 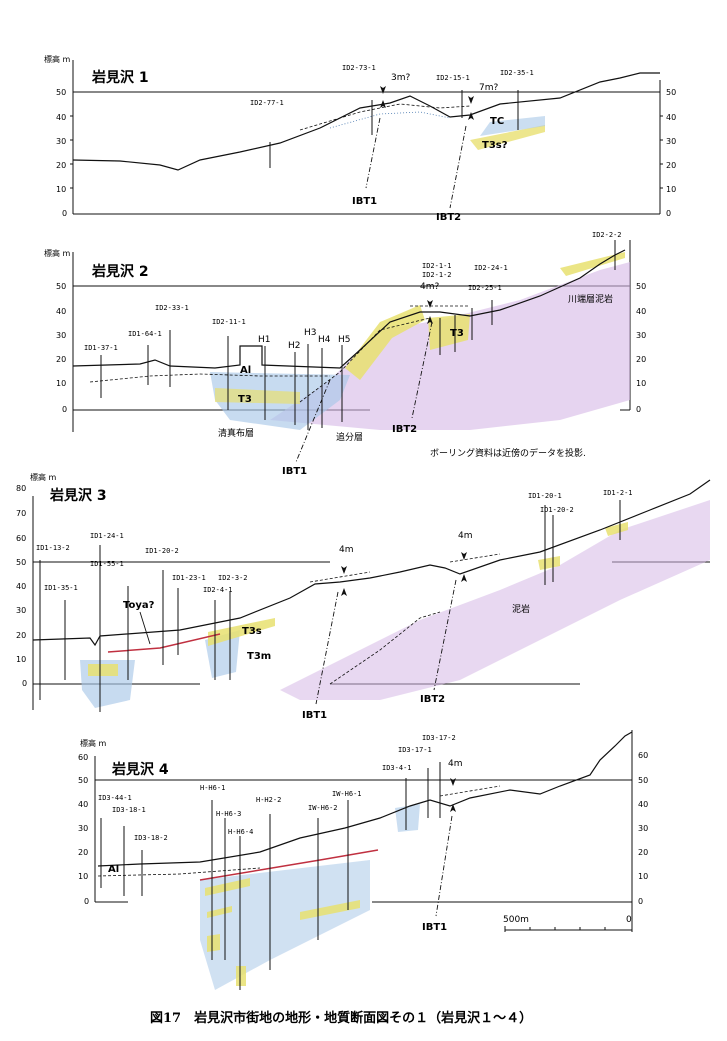 I want to click on formation-label: 泥岩, so click(x=521, y=609).